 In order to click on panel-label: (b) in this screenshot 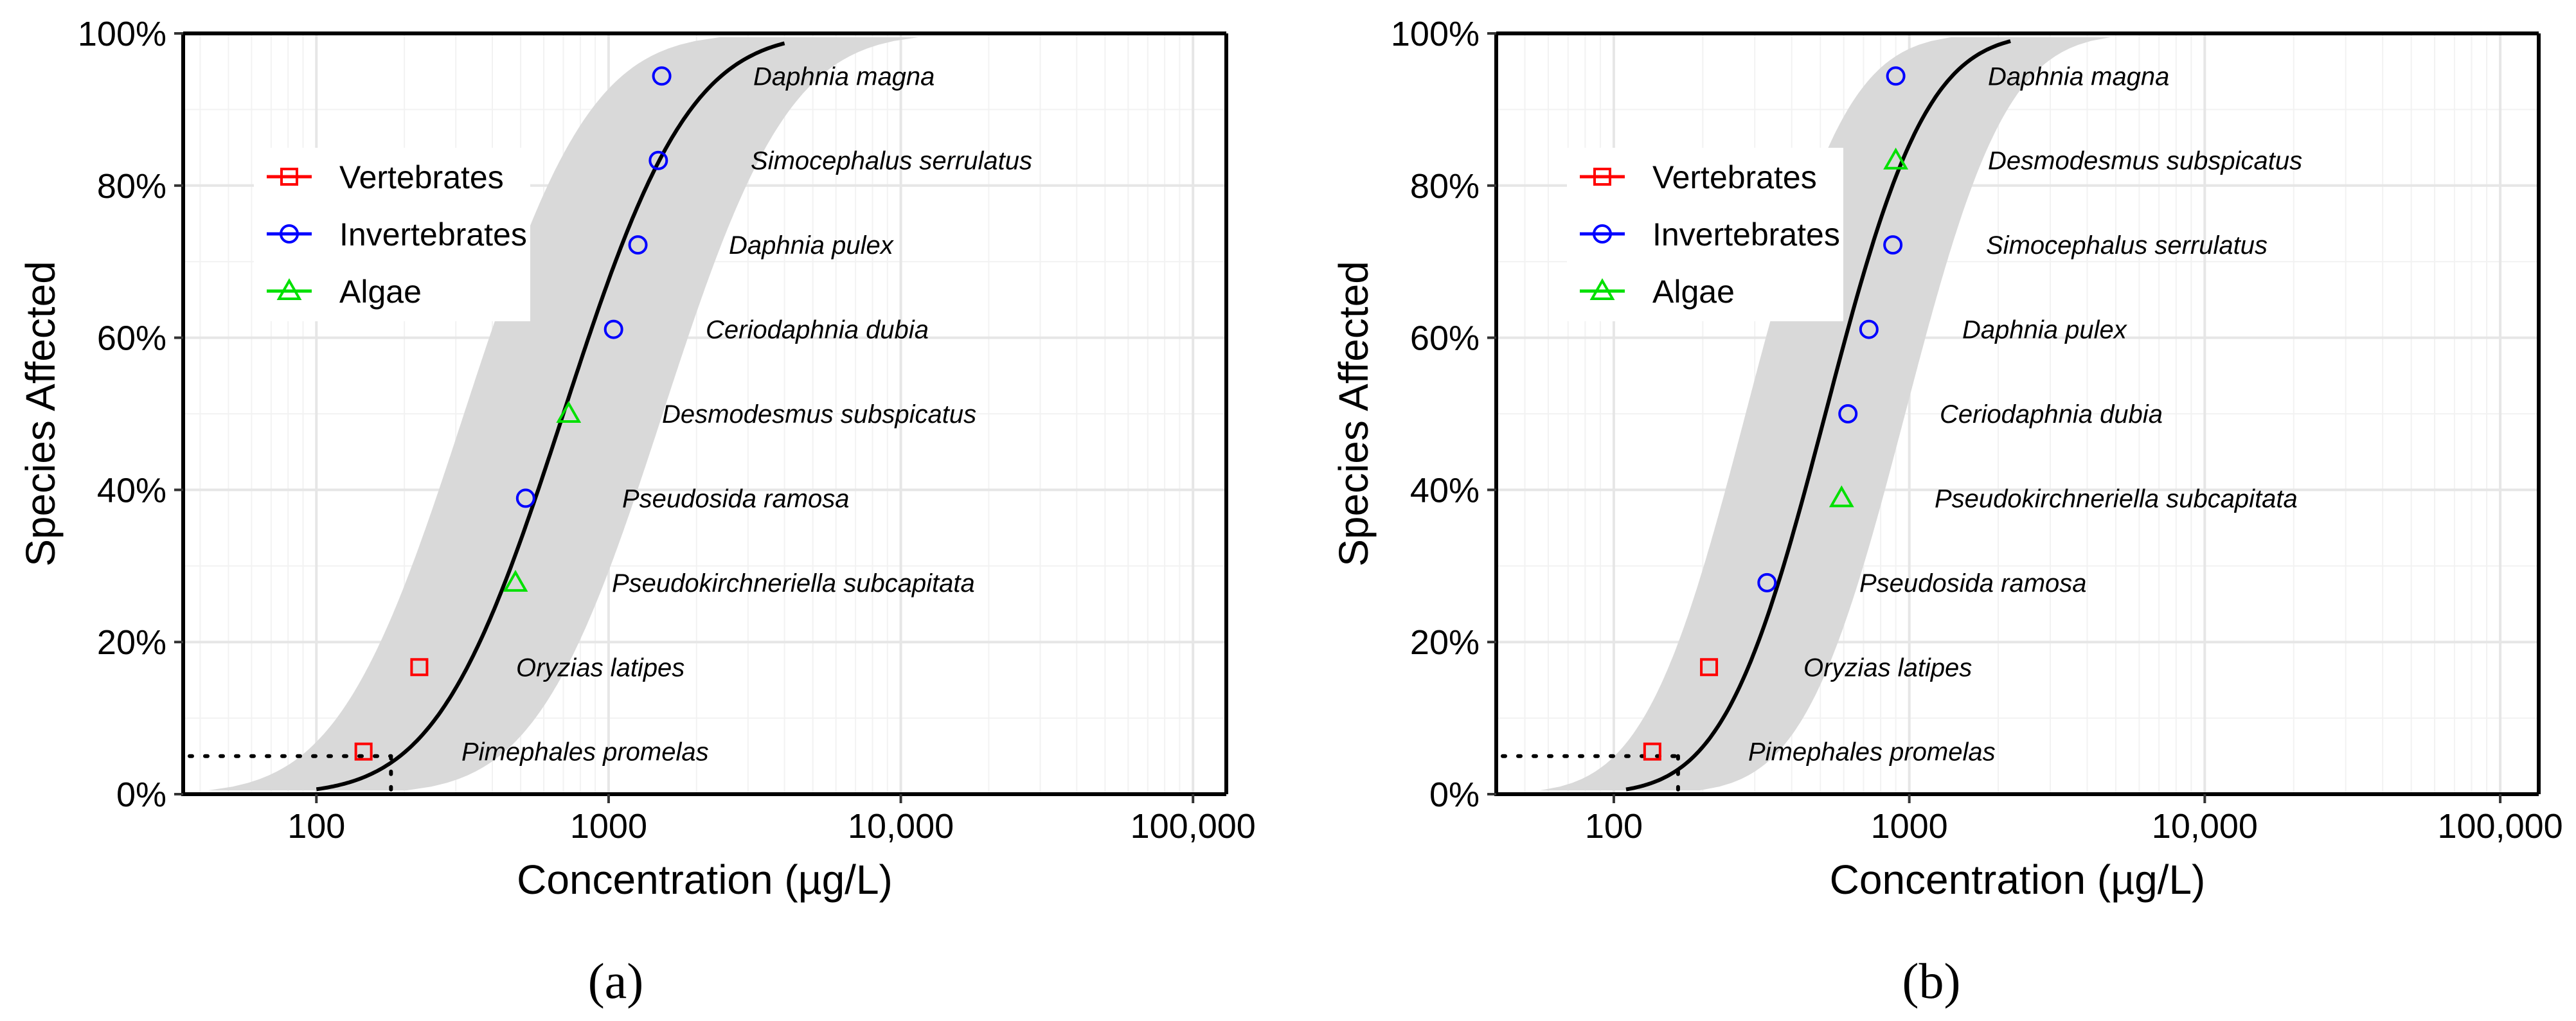, I will do `click(1931, 981)`.